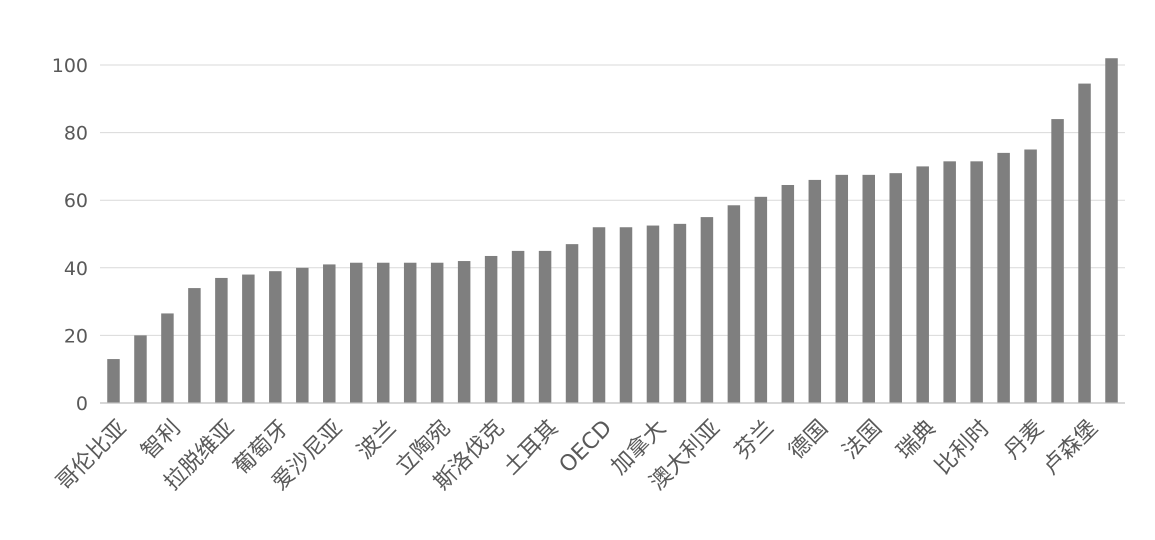 This screenshot has height=540, width=1155. What do you see at coordinates (1070, 448) in the screenshot?
I see `x-category-label: 卢森堡` at bounding box center [1070, 448].